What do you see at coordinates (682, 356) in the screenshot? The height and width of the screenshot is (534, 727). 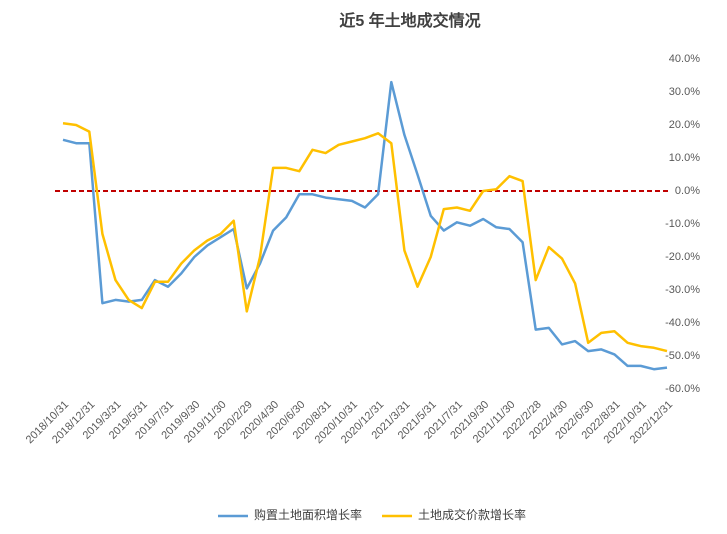 I see `y-tick-label: -50.0%` at bounding box center [682, 356].